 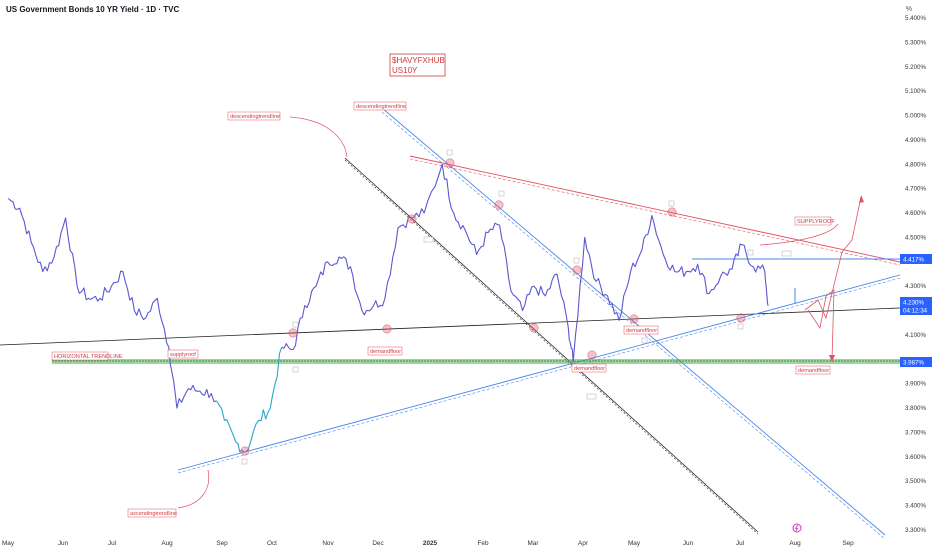 I want to click on label-box-horizontal, so click(x=80, y=356).